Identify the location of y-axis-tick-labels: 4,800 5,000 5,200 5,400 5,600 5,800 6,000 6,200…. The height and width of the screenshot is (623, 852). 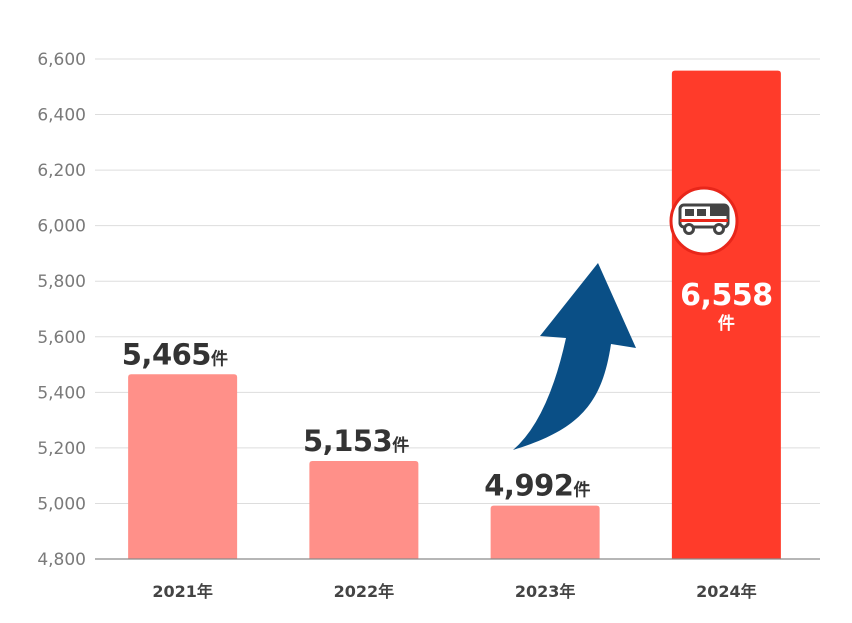
(61, 310).